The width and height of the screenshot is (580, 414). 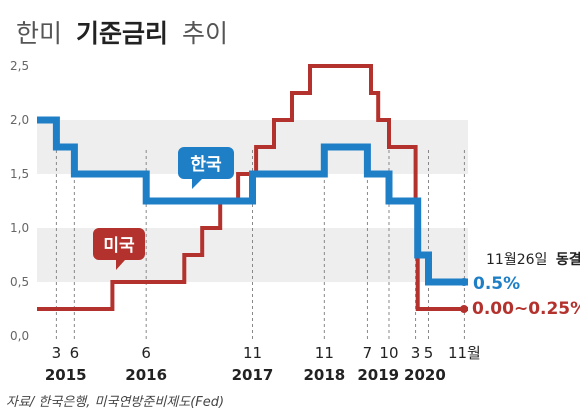 I want to click on source-note: 자료/ 한국은행, 미국연방준비제도(Fed), so click(x=115, y=402).